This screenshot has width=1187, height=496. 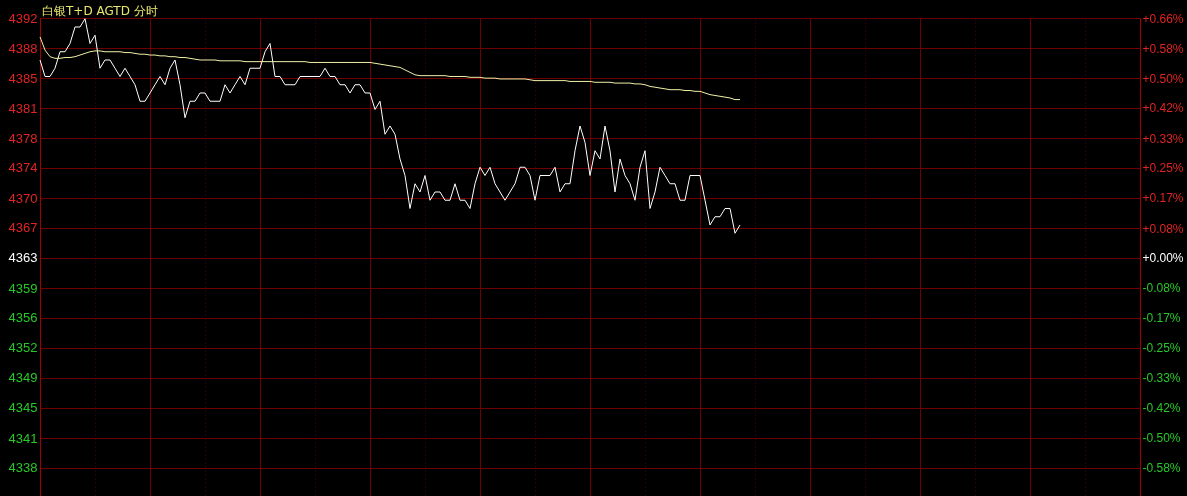 What do you see at coordinates (1163, 138) in the screenshot?
I see `y2-tick-label: +0.33%` at bounding box center [1163, 138].